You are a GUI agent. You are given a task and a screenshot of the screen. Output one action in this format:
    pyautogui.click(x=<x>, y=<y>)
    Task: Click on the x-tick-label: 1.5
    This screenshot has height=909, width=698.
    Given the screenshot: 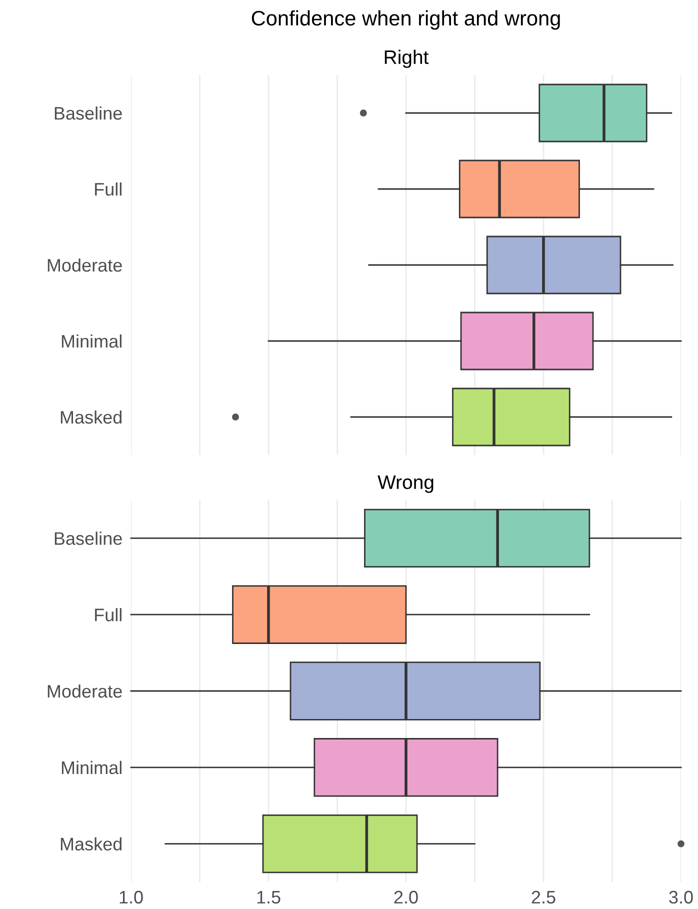 What is the action you would take?
    pyautogui.click(x=268, y=897)
    